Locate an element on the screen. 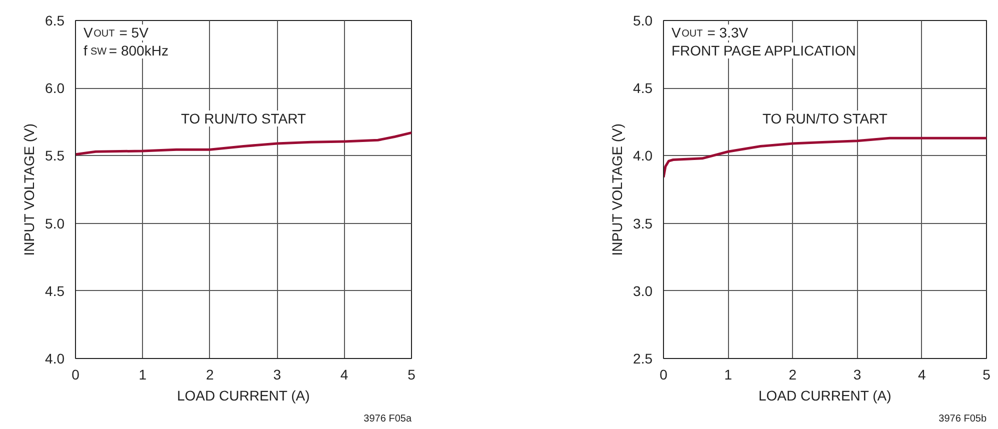 This screenshot has width=998, height=429. y-tick-label: 2.5 is located at coordinates (643, 358).